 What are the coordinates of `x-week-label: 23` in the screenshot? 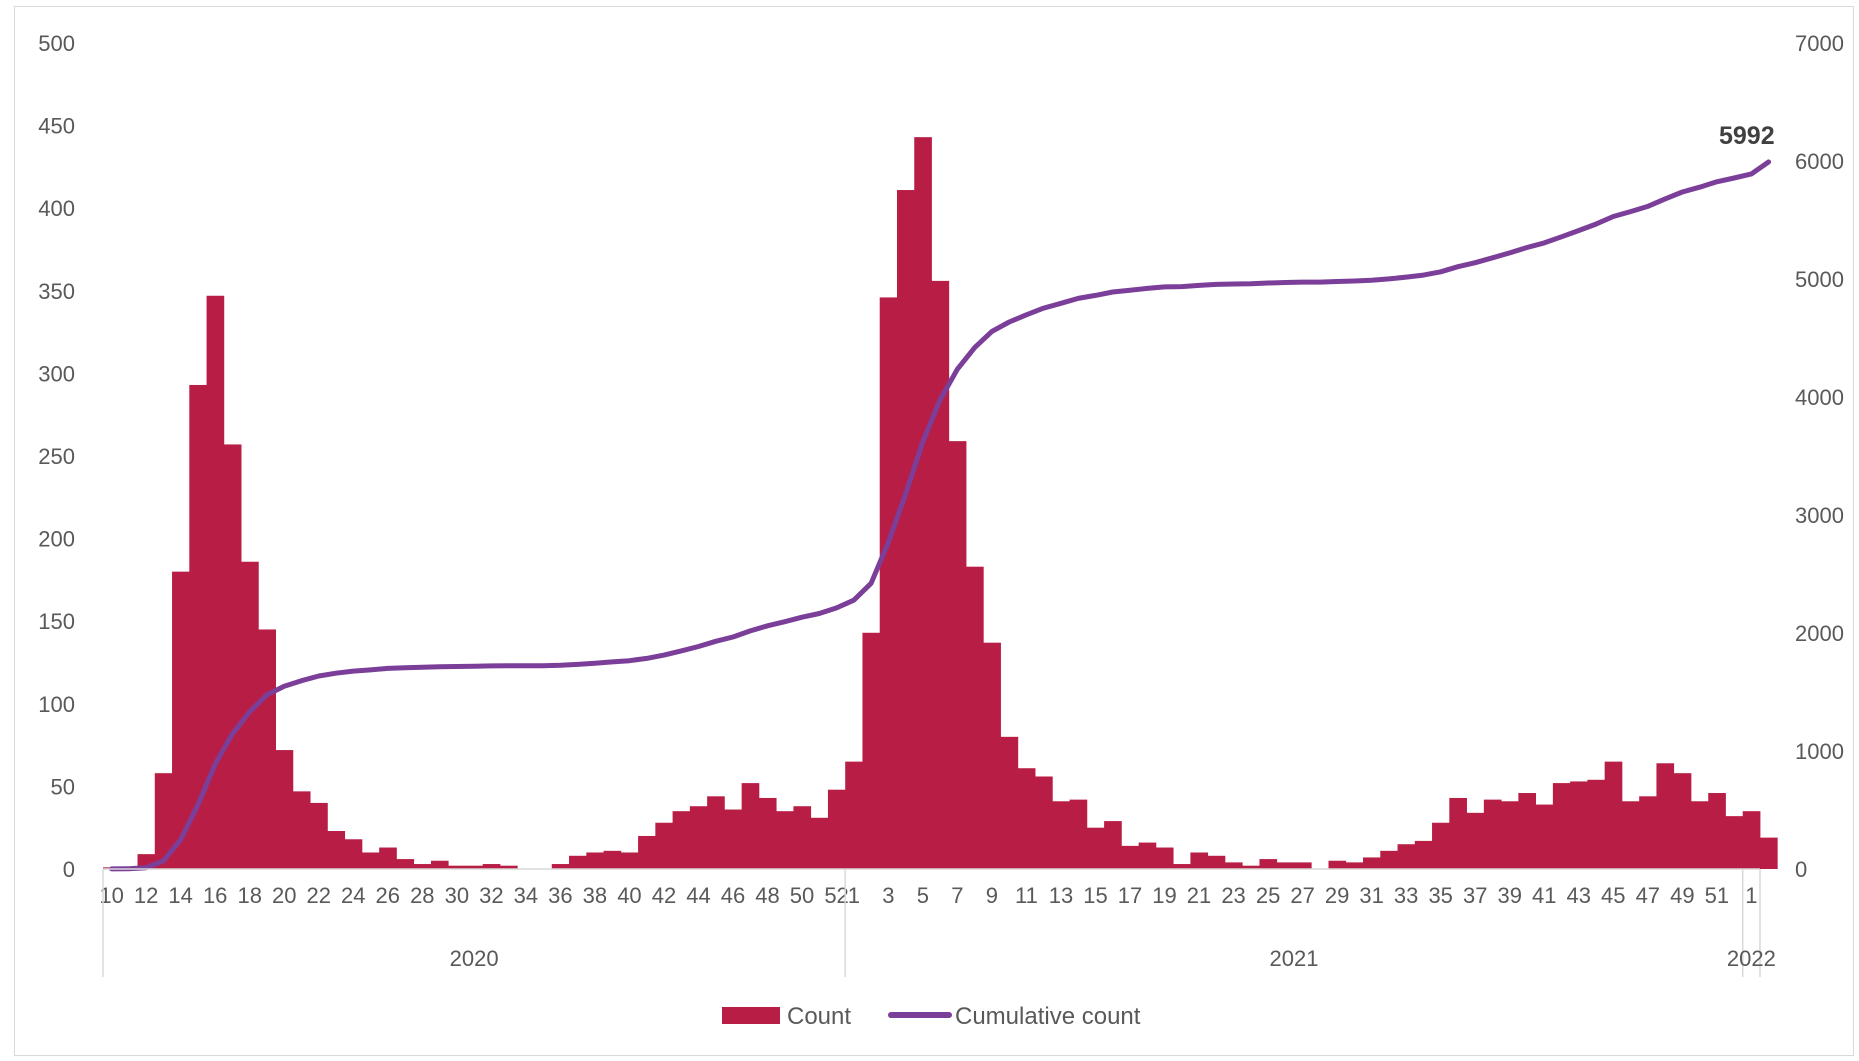 It's located at (1233, 895).